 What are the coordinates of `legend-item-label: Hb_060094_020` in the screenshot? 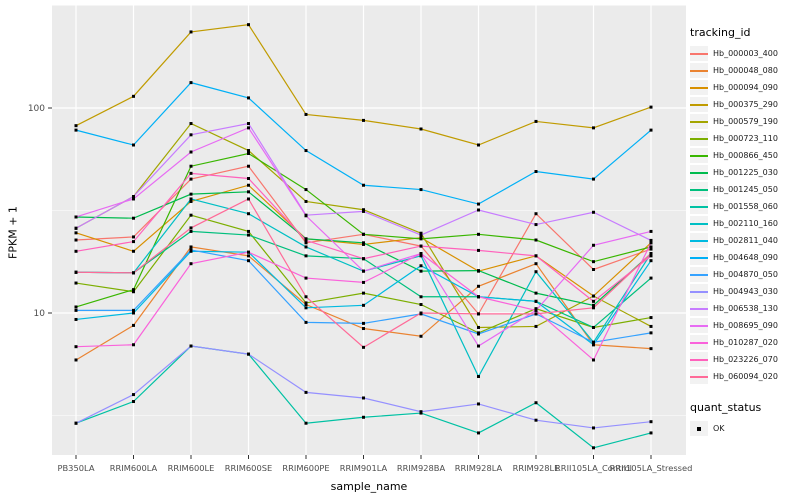 It's located at (745, 376).